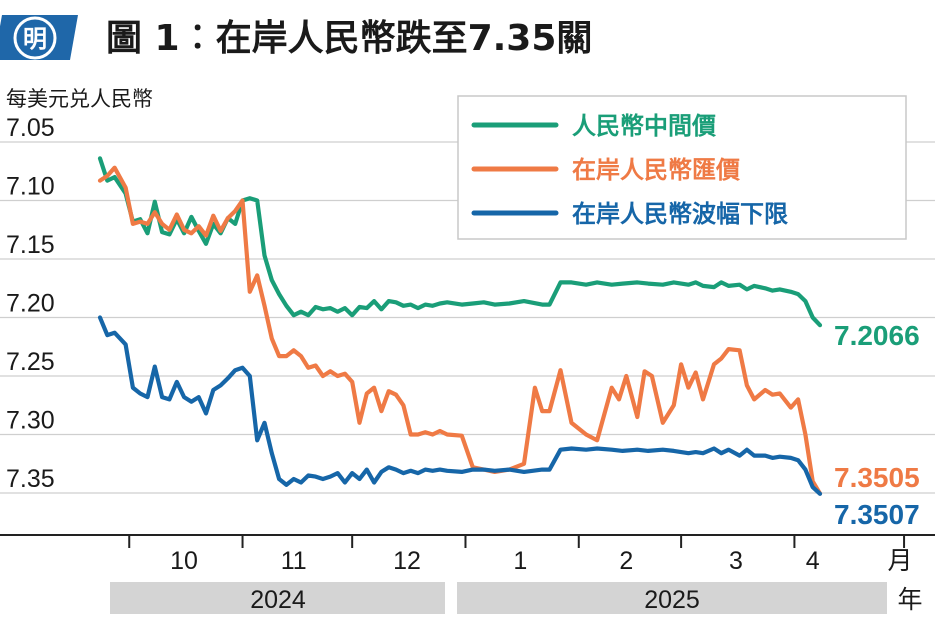 The image size is (935, 622). Describe the element at coordinates (626, 561) in the screenshot. I see `x-tick-label: 2` at that location.